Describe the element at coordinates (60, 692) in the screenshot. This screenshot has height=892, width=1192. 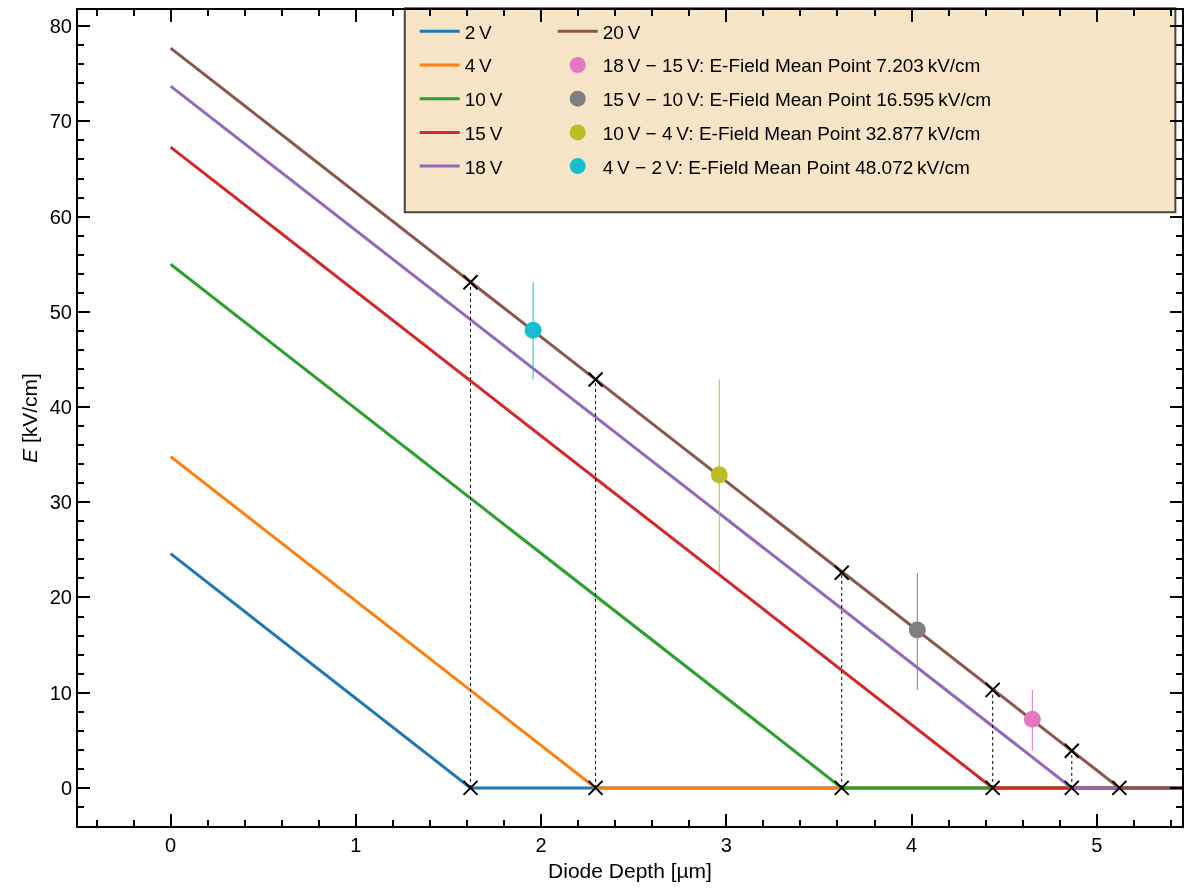
I see `y-tick-label: 10` at that location.